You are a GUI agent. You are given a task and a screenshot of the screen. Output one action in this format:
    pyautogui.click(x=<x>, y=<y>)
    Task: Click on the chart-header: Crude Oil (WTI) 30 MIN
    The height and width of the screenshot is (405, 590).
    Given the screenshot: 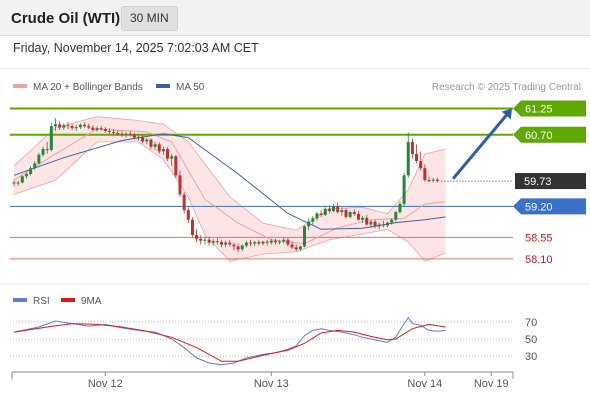 What is the action you would take?
    pyautogui.click(x=295, y=18)
    